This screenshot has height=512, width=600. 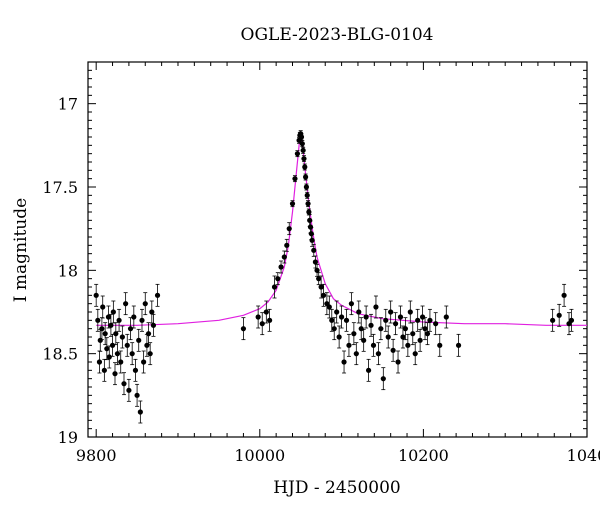 What do you see at coordinates (60, 354) in the screenshot?
I see `y-tick-label: 18.5` at bounding box center [60, 354].